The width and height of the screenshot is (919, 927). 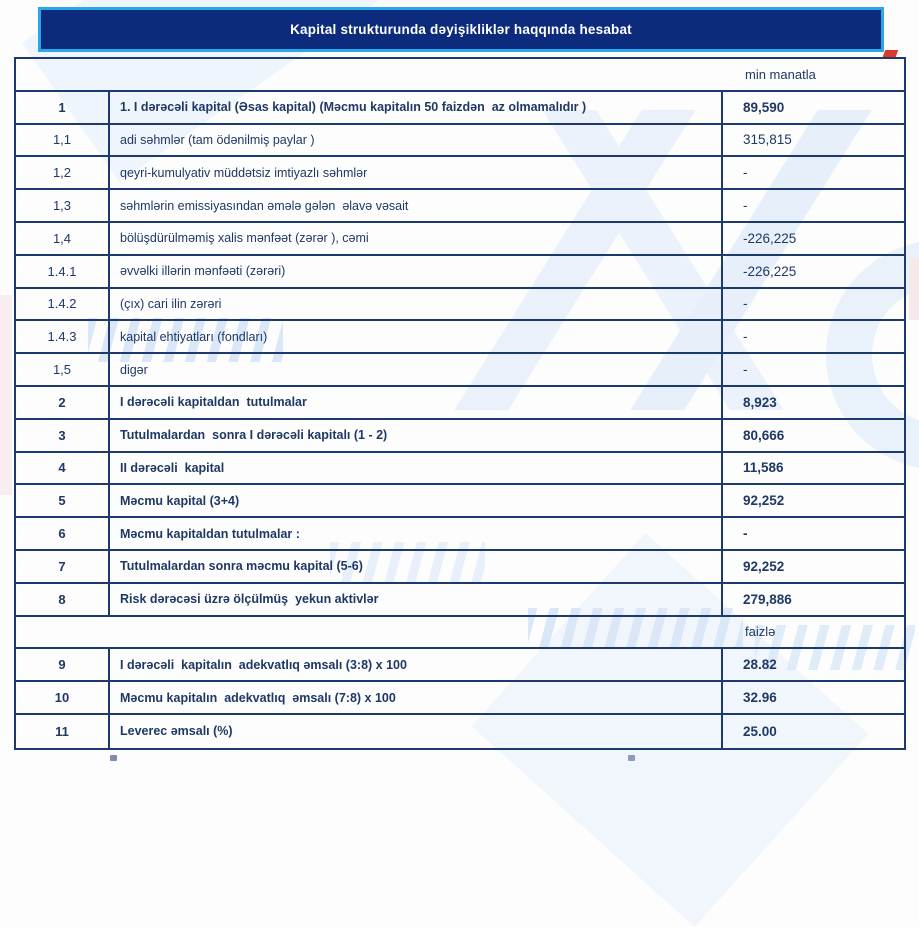 What do you see at coordinates (63, 107) in the screenshot?
I see `row-number: 1` at bounding box center [63, 107].